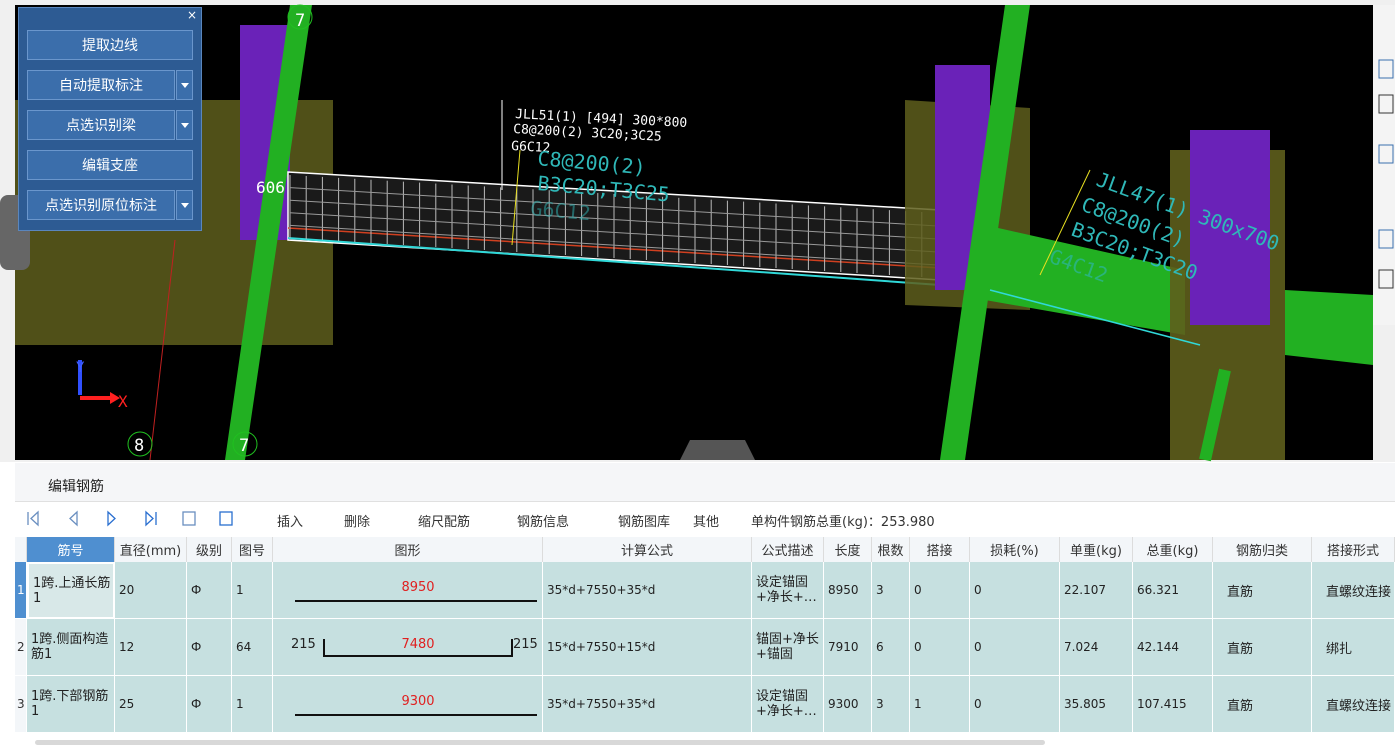 The image size is (1395, 750). Describe the element at coordinates (115, 398) in the screenshot. I see `axis-x-head` at that location.